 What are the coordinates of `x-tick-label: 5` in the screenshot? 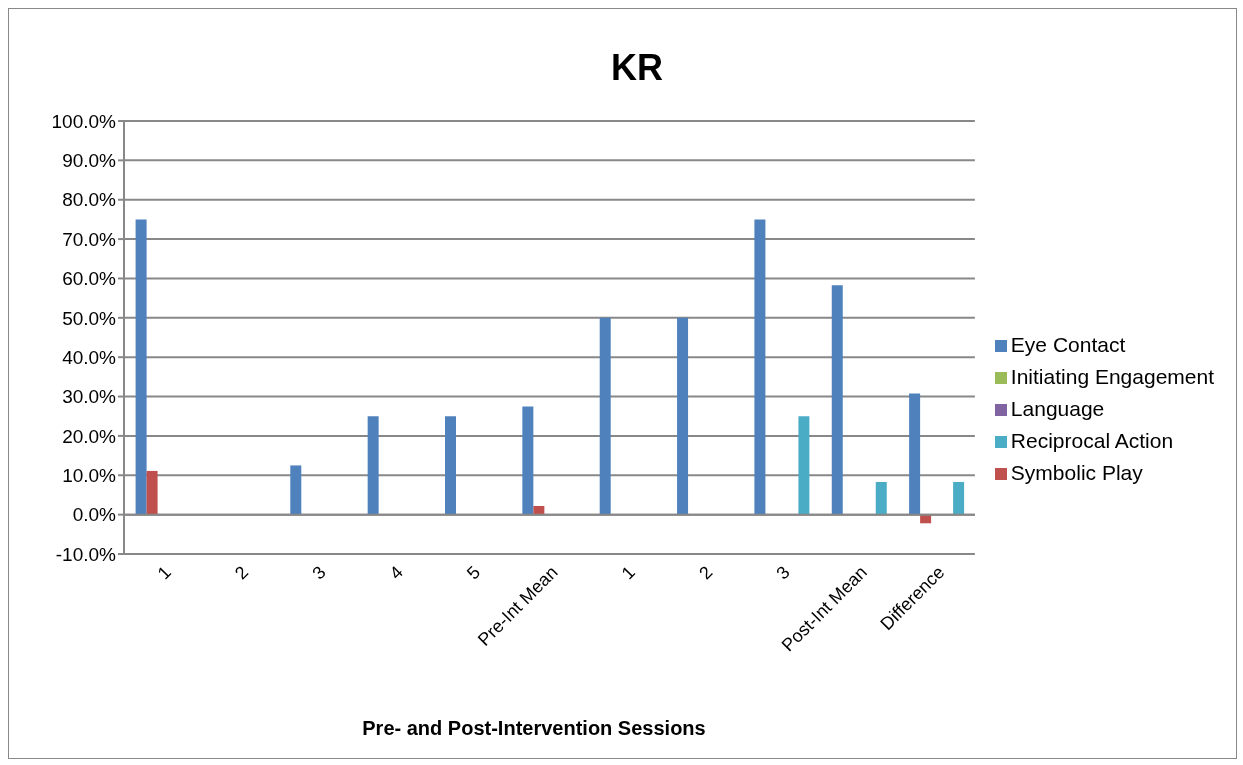 It's located at (474, 573).